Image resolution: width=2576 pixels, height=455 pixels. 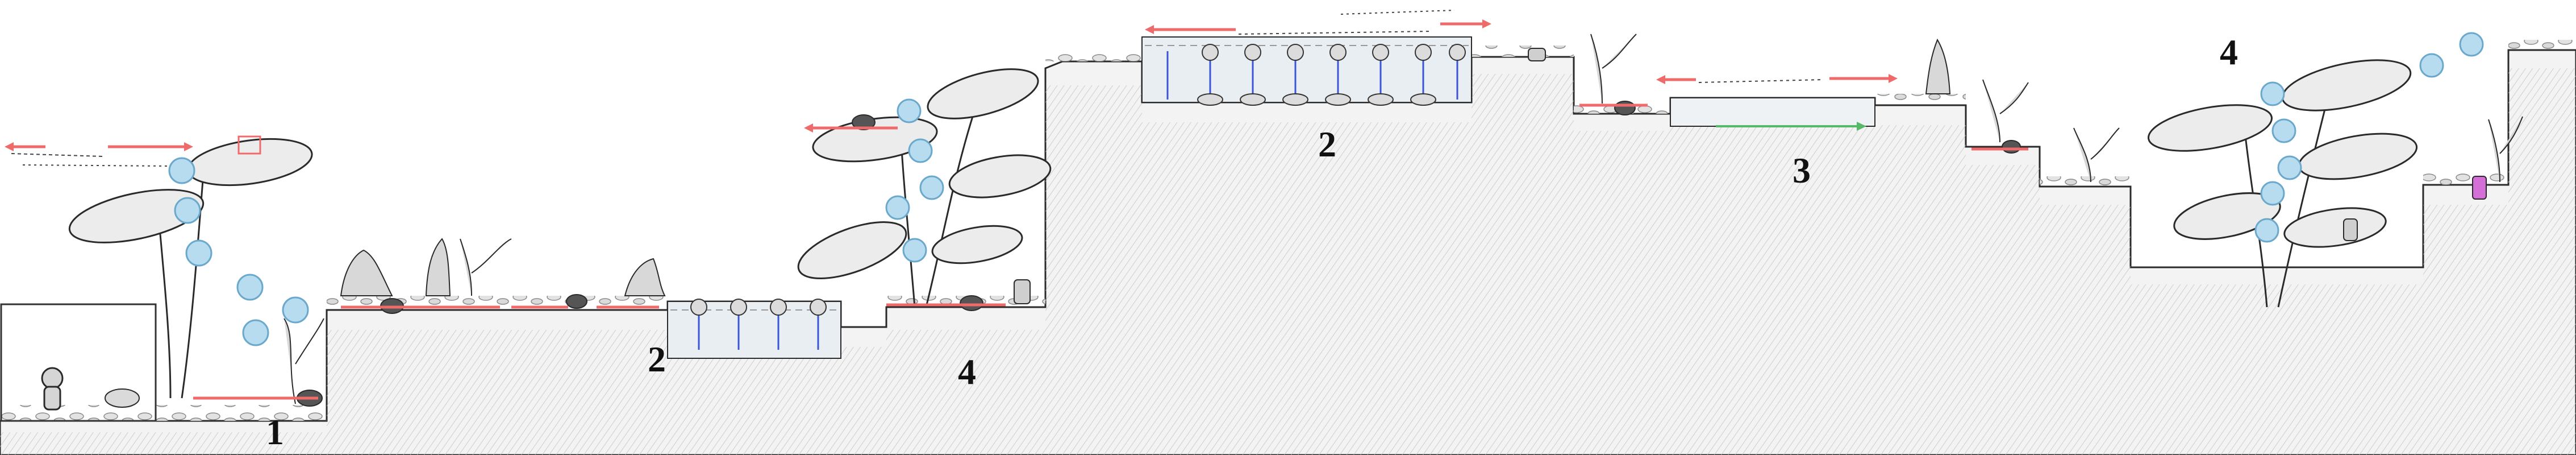 I want to click on pink-powerup, so click(x=2479, y=188).